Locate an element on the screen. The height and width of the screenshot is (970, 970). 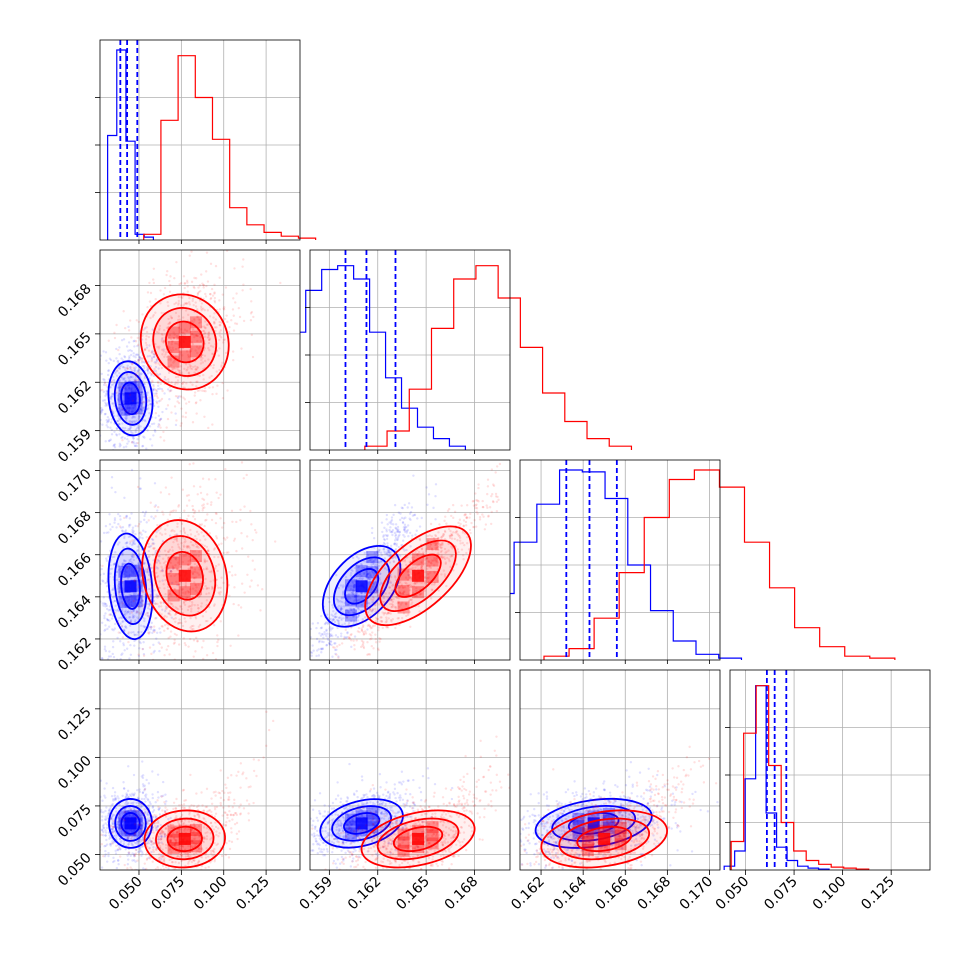
density-block is located at coordinates (130, 571).